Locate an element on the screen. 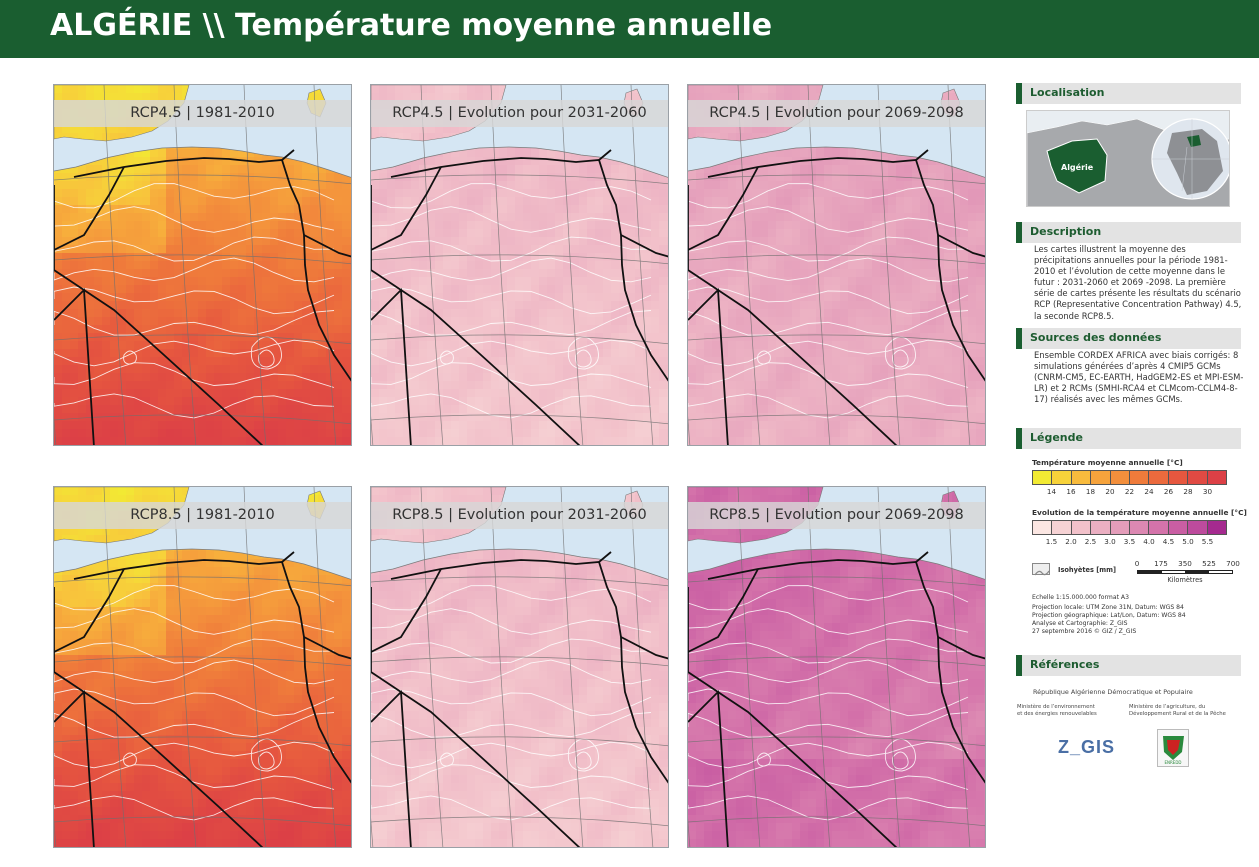  location-map: Algérie is located at coordinates (1128, 158).